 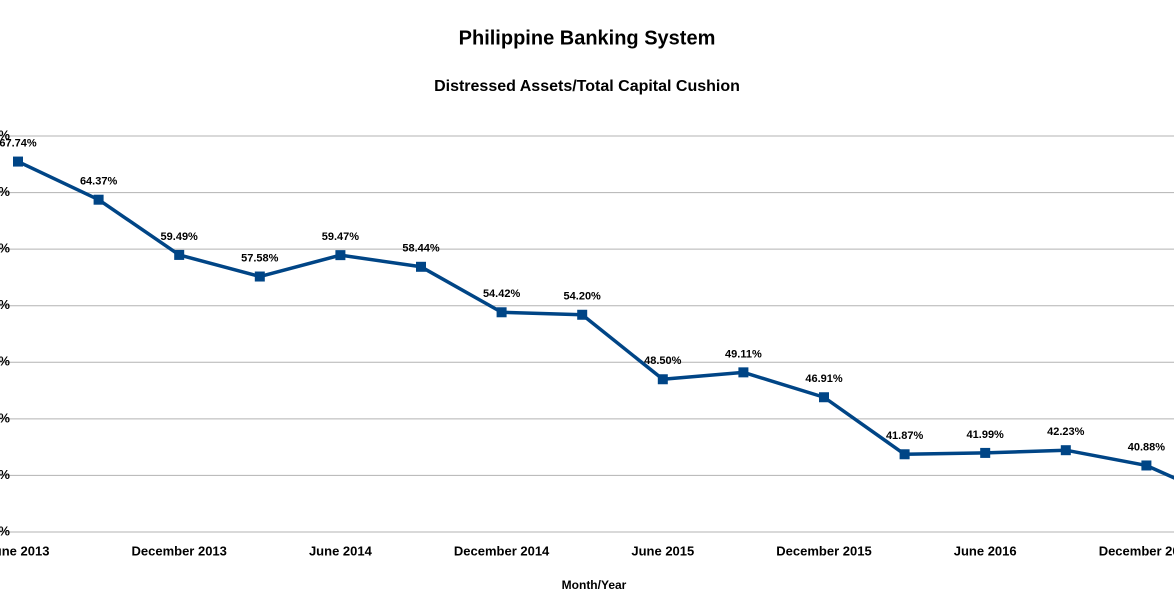 What do you see at coordinates (1066, 432) in the screenshot?
I see `data-label: 42.23%` at bounding box center [1066, 432].